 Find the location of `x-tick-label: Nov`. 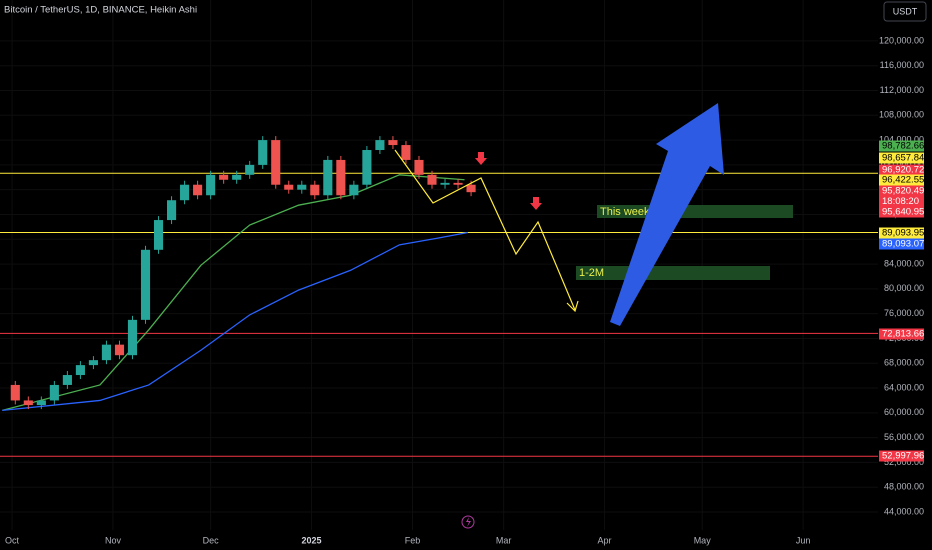

x-tick-label: Nov is located at coordinates (113, 540).